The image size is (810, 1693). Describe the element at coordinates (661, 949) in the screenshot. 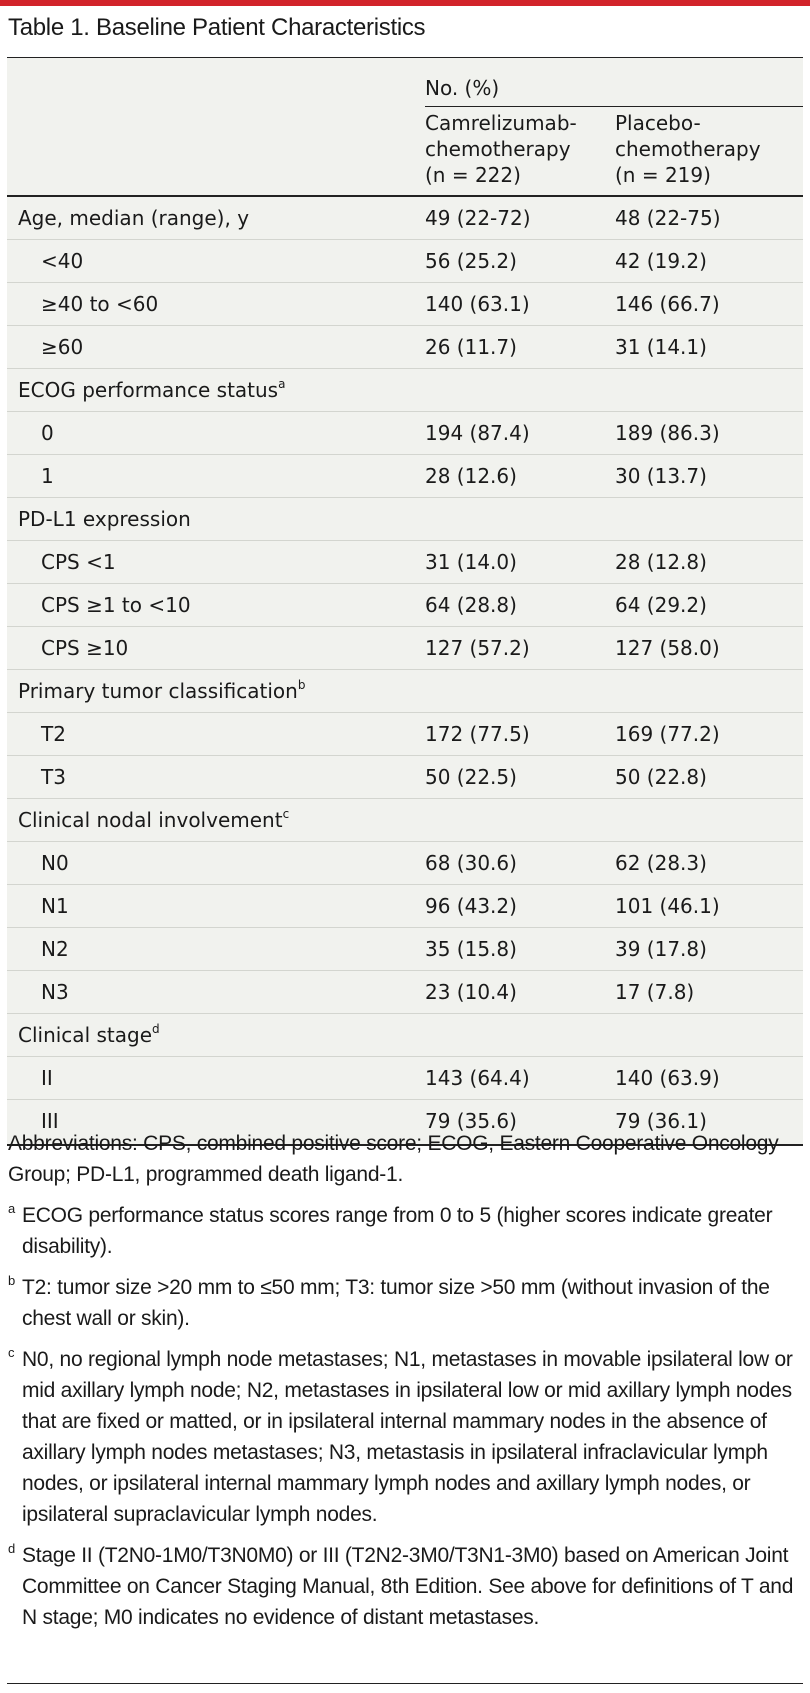

I see `placebo-value: 39 (17.8)` at that location.